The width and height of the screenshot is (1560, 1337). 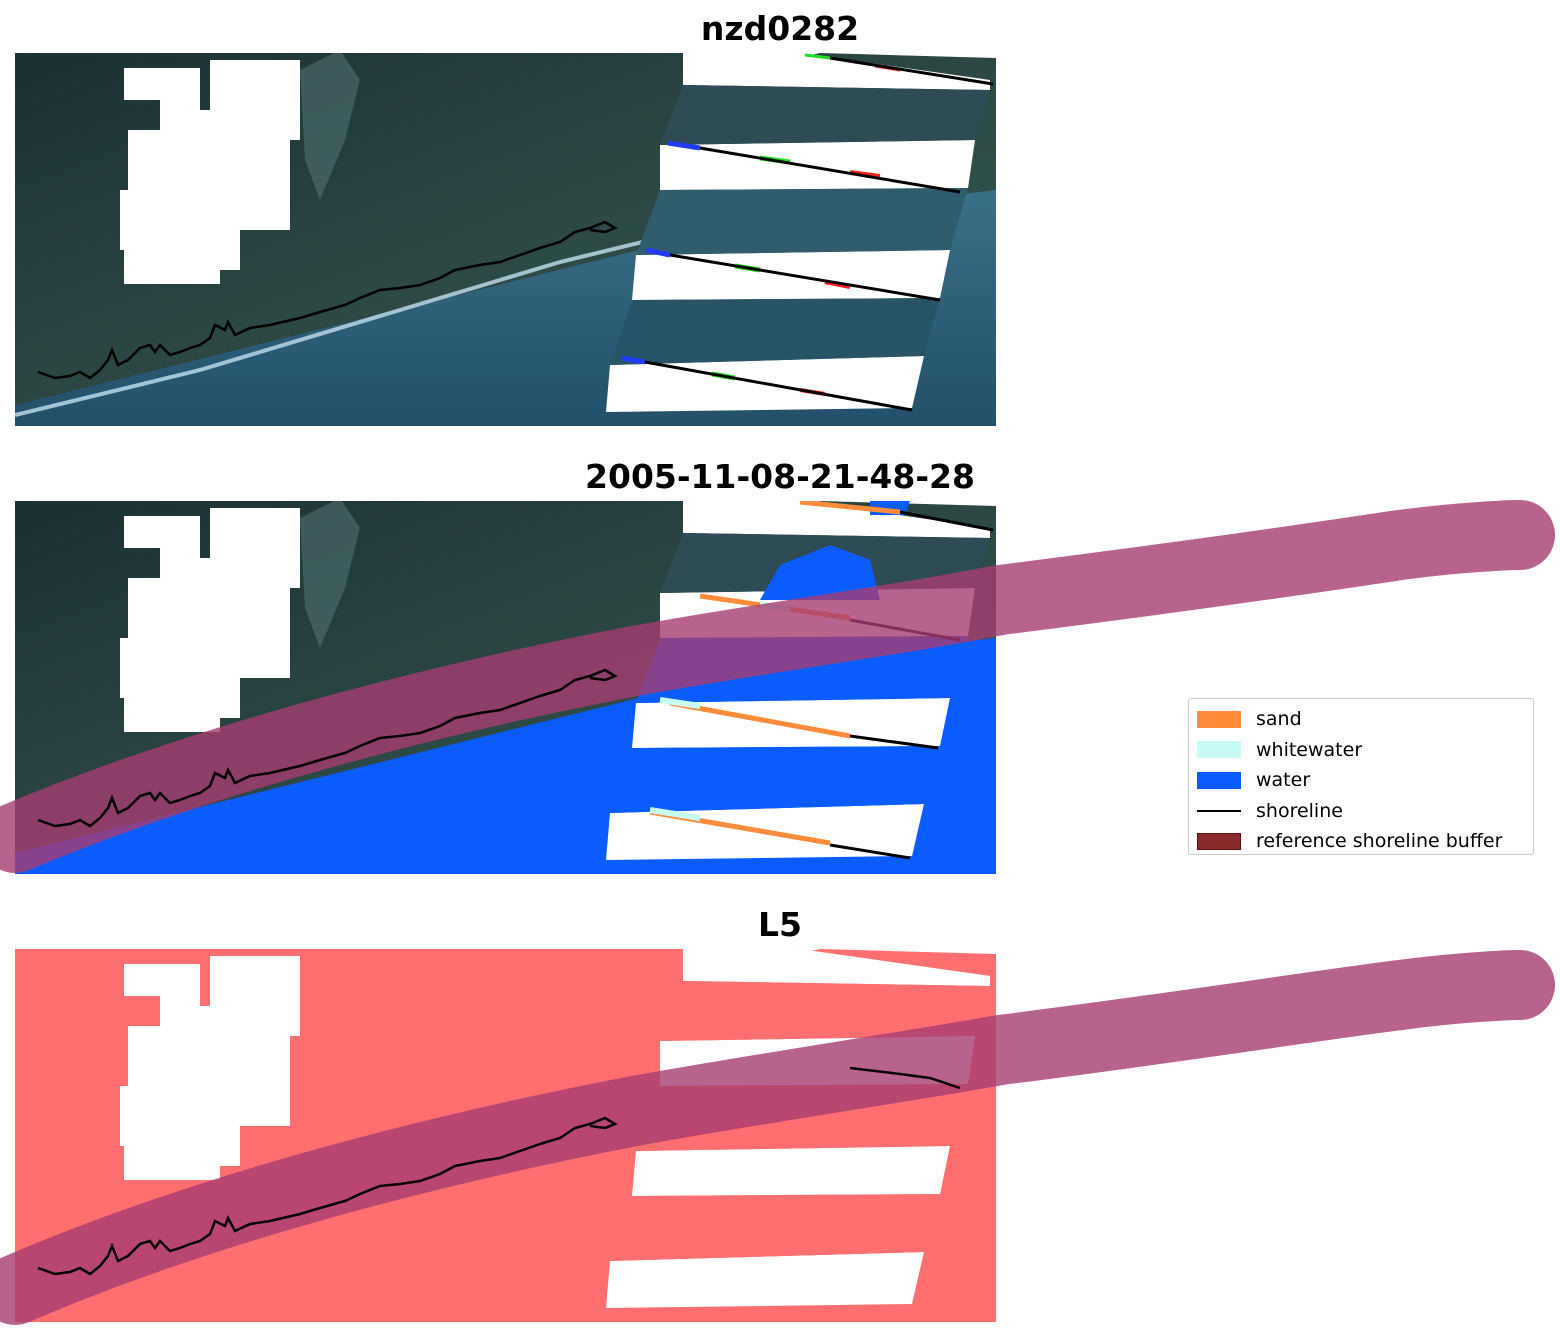 I want to click on panel-title-satellite: L5, so click(x=780, y=924).